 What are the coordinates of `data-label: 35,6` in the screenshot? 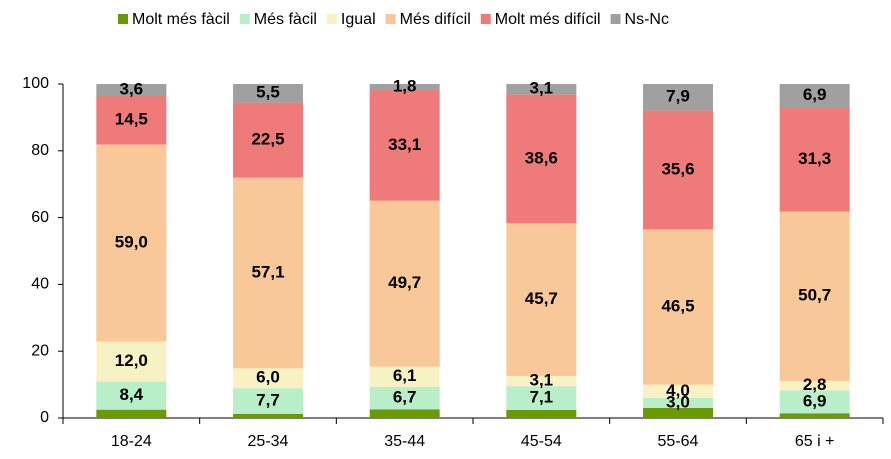 It's located at (677, 168).